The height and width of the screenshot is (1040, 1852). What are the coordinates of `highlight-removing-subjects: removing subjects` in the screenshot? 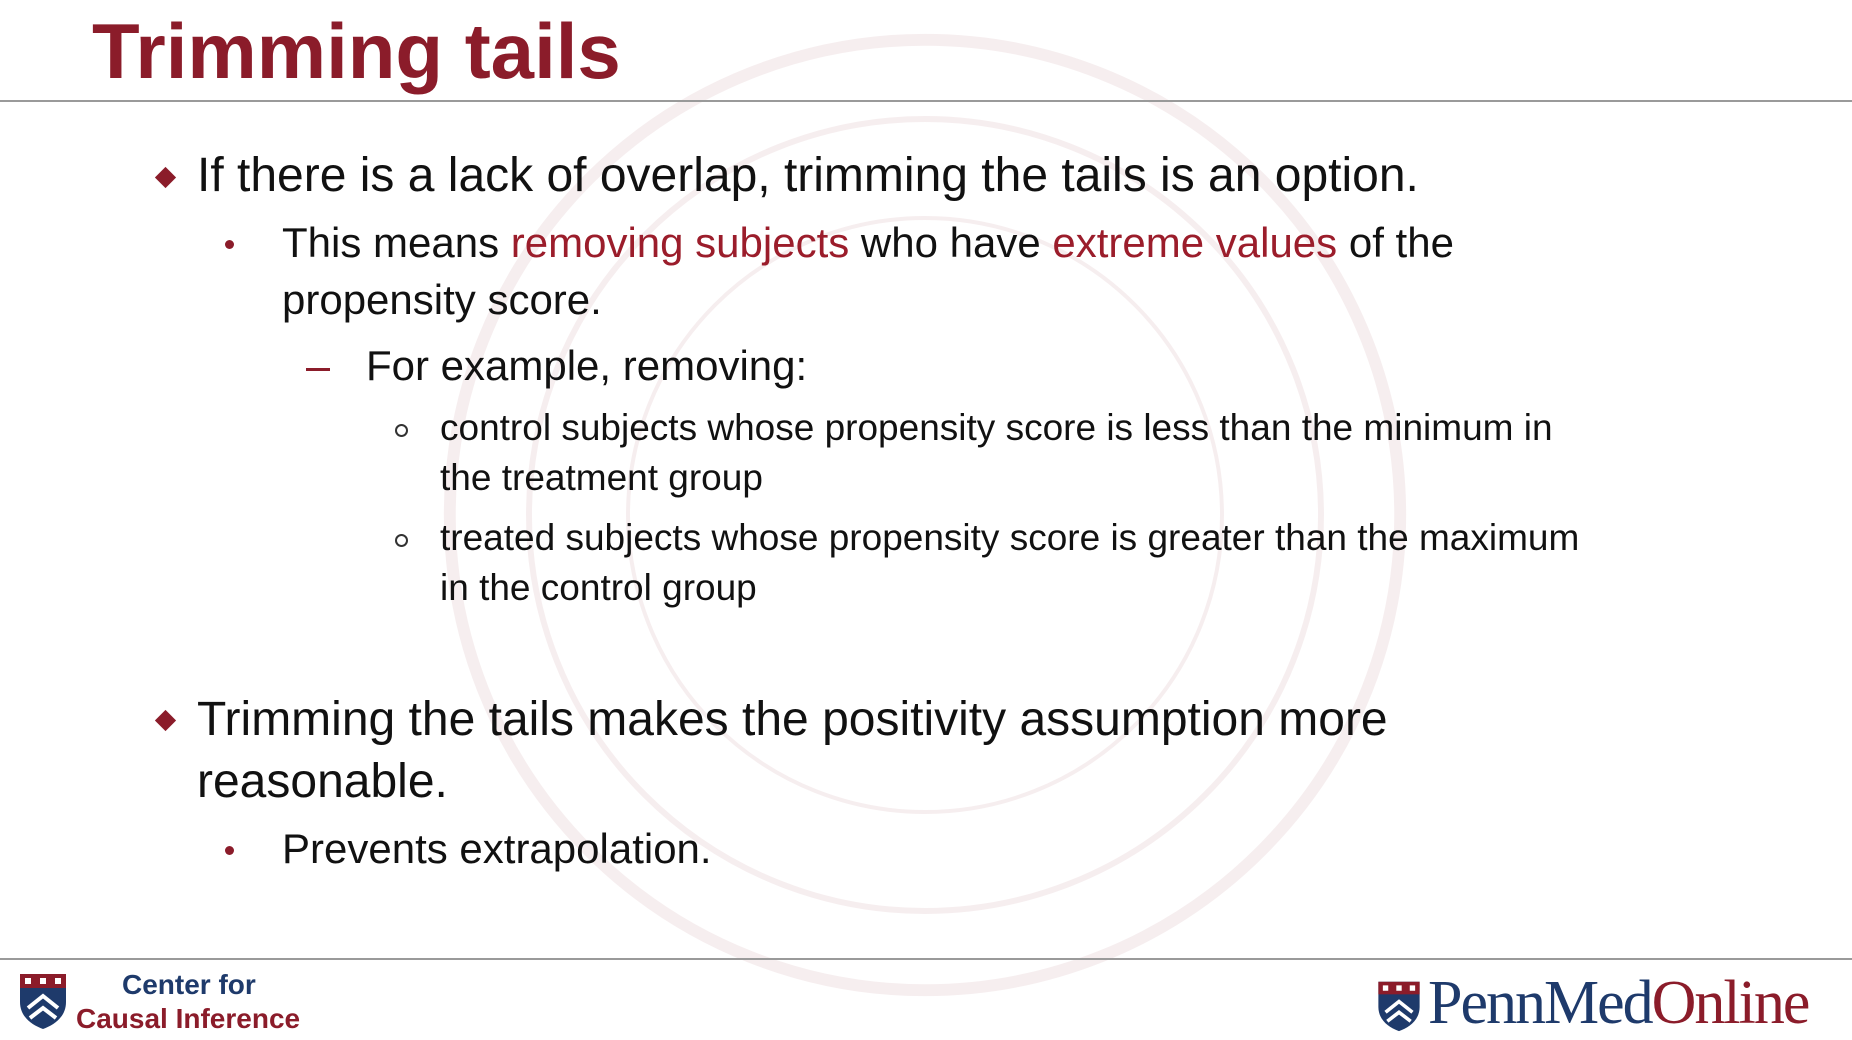 It's located at (680, 242).